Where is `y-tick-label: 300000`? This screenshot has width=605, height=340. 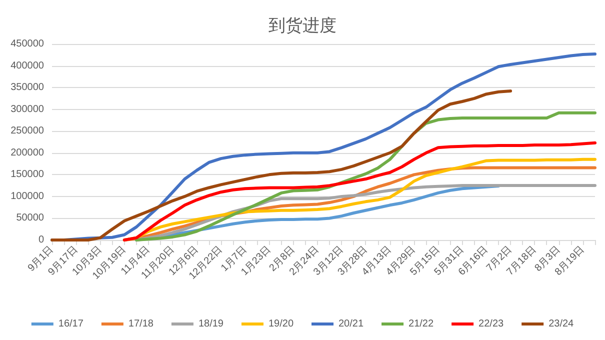
y-tick-label: 300000 is located at coordinates (27, 109).